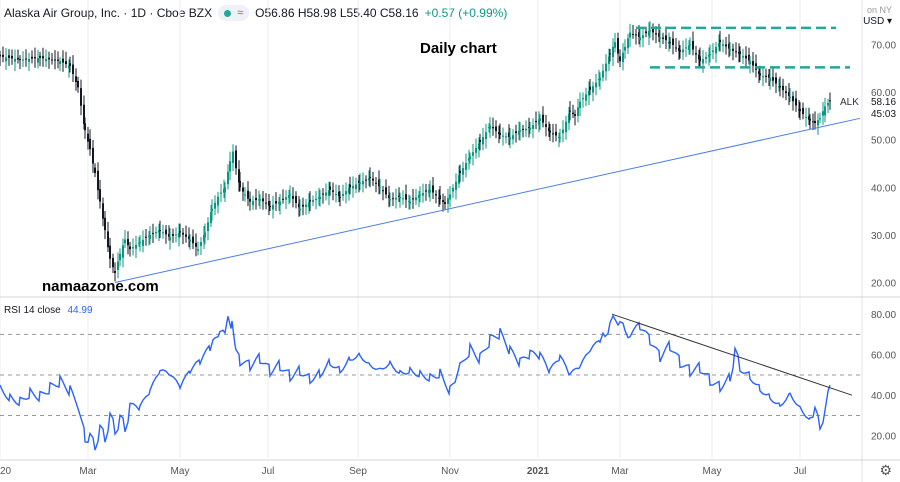  Describe the element at coordinates (108, 13) in the screenshot. I see `symbol-title: Alaska Air Group, Inc. · 1D · Cboe BZX` at that location.